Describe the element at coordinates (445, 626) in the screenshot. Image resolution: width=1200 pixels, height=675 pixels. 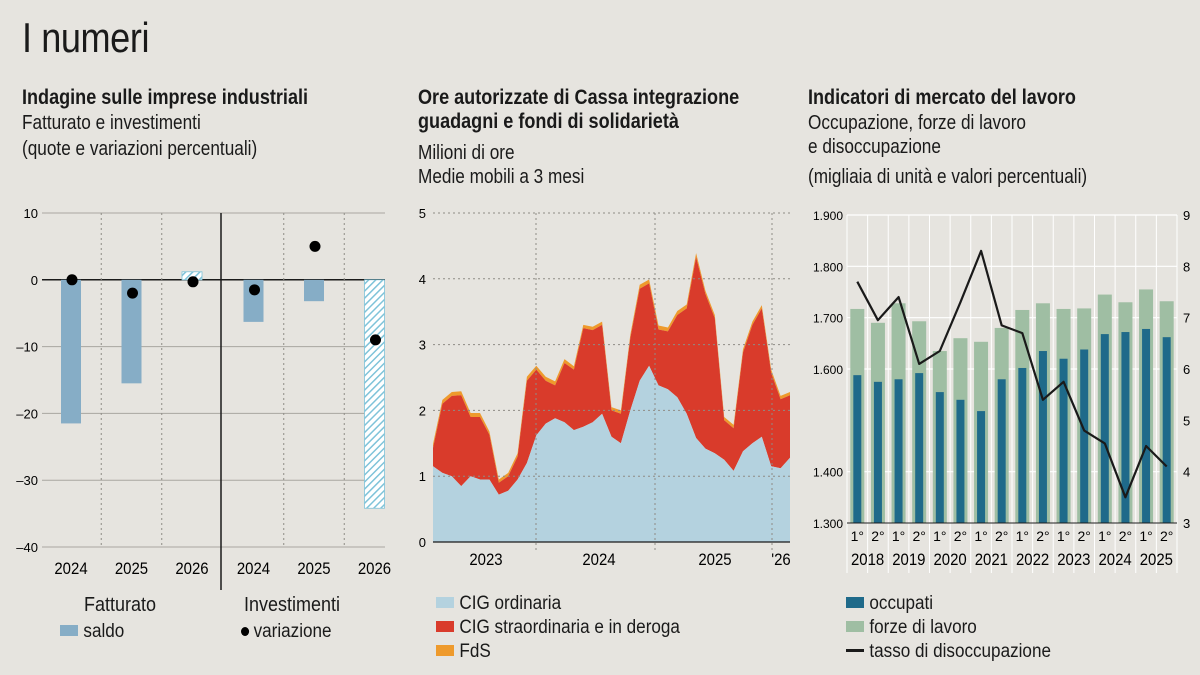
I see `cig-straordinaria-swatch` at that location.